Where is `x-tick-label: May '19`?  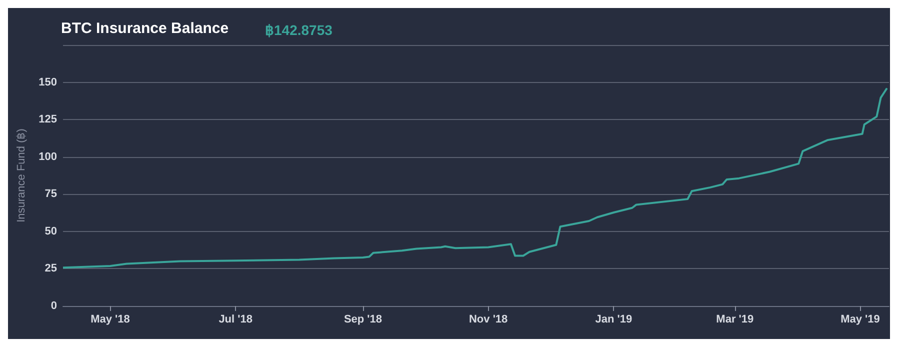
x-tick-label: May '19 is located at coordinates (860, 320).